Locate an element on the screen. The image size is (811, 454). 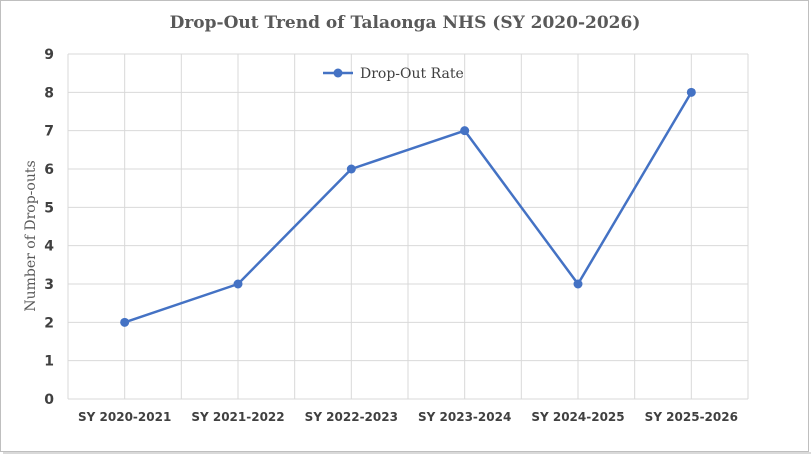
y-tick-label-8: 8 is located at coordinates (49, 93).